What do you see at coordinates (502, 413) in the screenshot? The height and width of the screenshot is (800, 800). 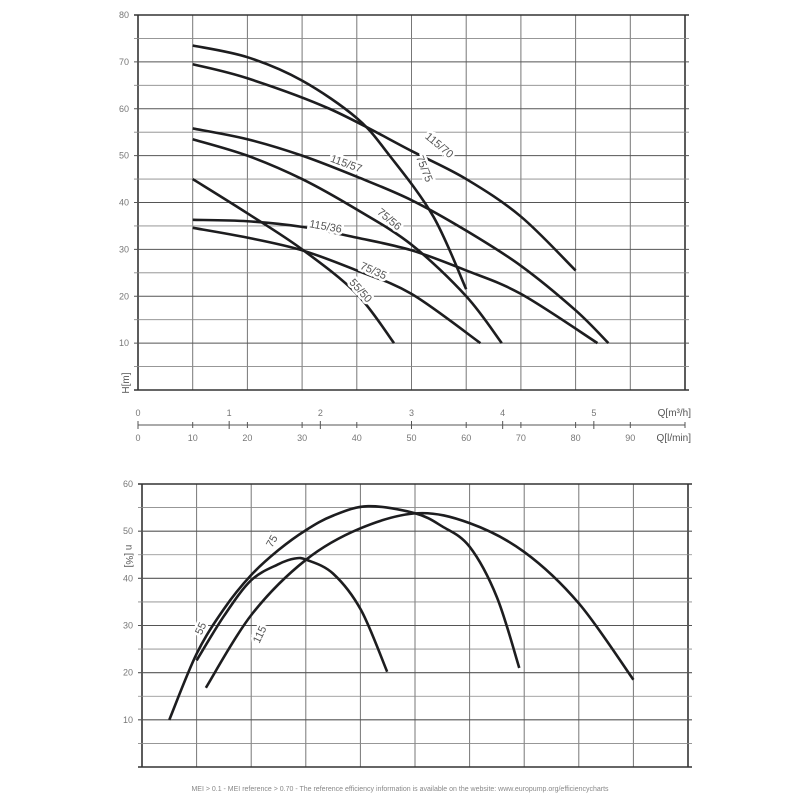 I see `x-tick-label-m3h: 4` at bounding box center [502, 413].